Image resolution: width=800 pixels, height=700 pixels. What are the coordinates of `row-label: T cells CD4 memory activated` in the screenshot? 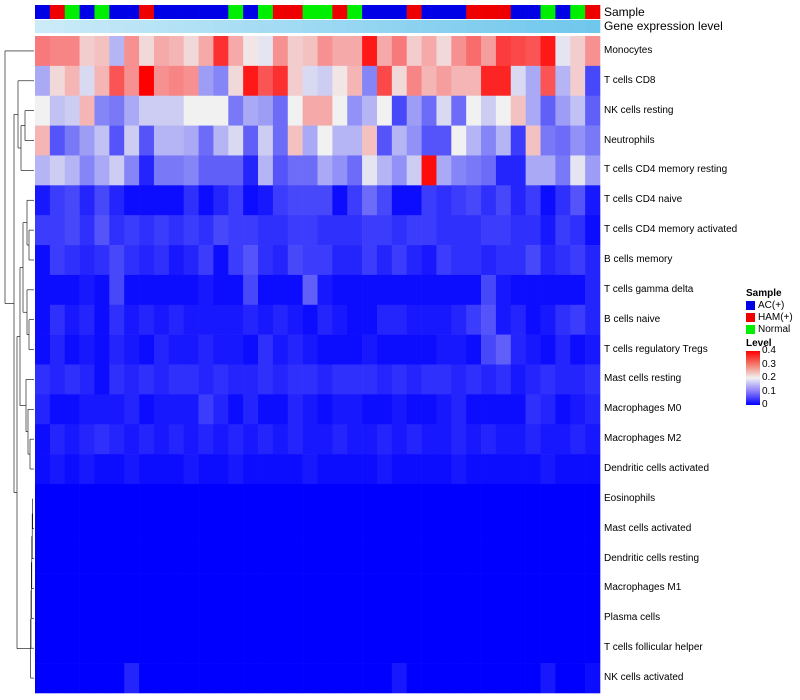 It's located at (671, 230).